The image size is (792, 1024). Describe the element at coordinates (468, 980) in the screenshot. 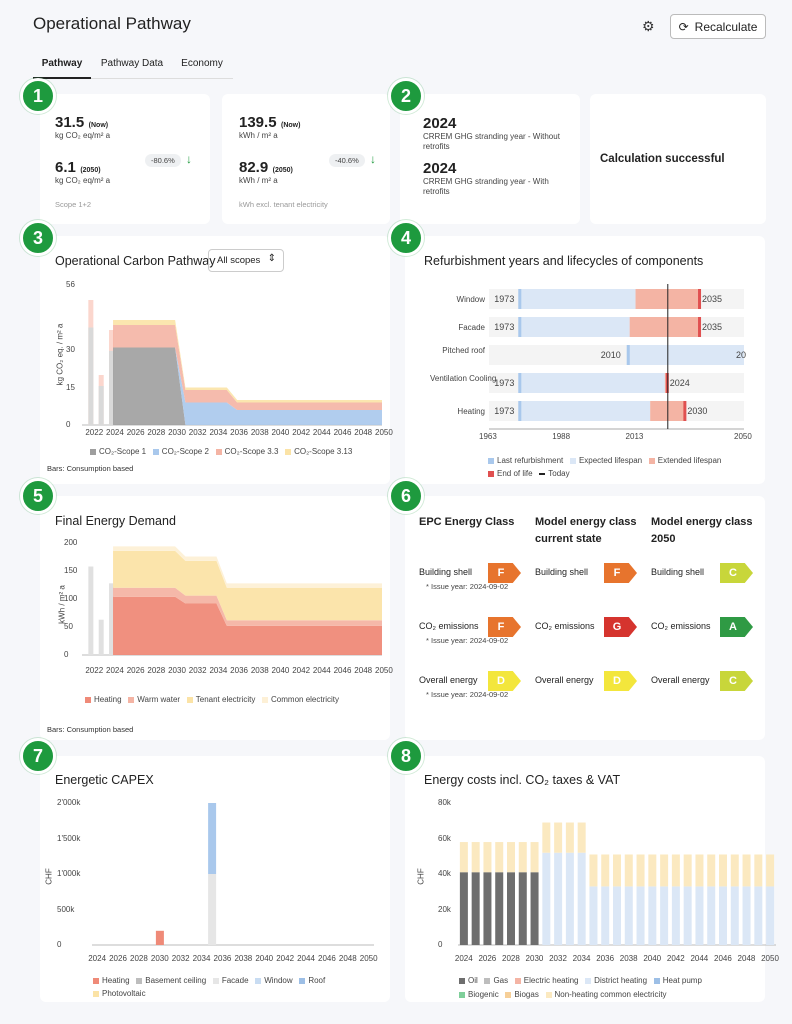

I see `legend-item: Oil` at that location.